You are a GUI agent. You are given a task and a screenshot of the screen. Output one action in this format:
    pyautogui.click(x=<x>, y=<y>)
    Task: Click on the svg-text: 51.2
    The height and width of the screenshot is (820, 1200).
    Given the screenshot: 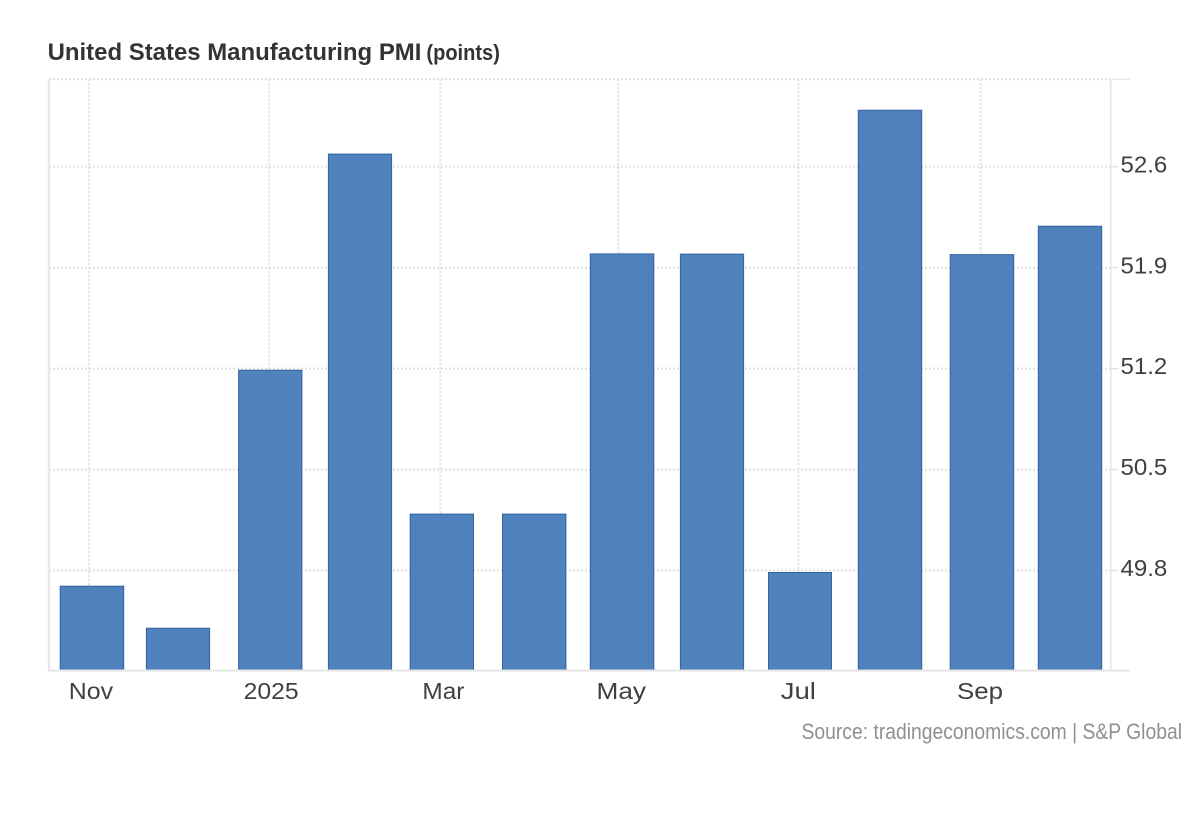 What is the action you would take?
    pyautogui.click(x=1144, y=366)
    